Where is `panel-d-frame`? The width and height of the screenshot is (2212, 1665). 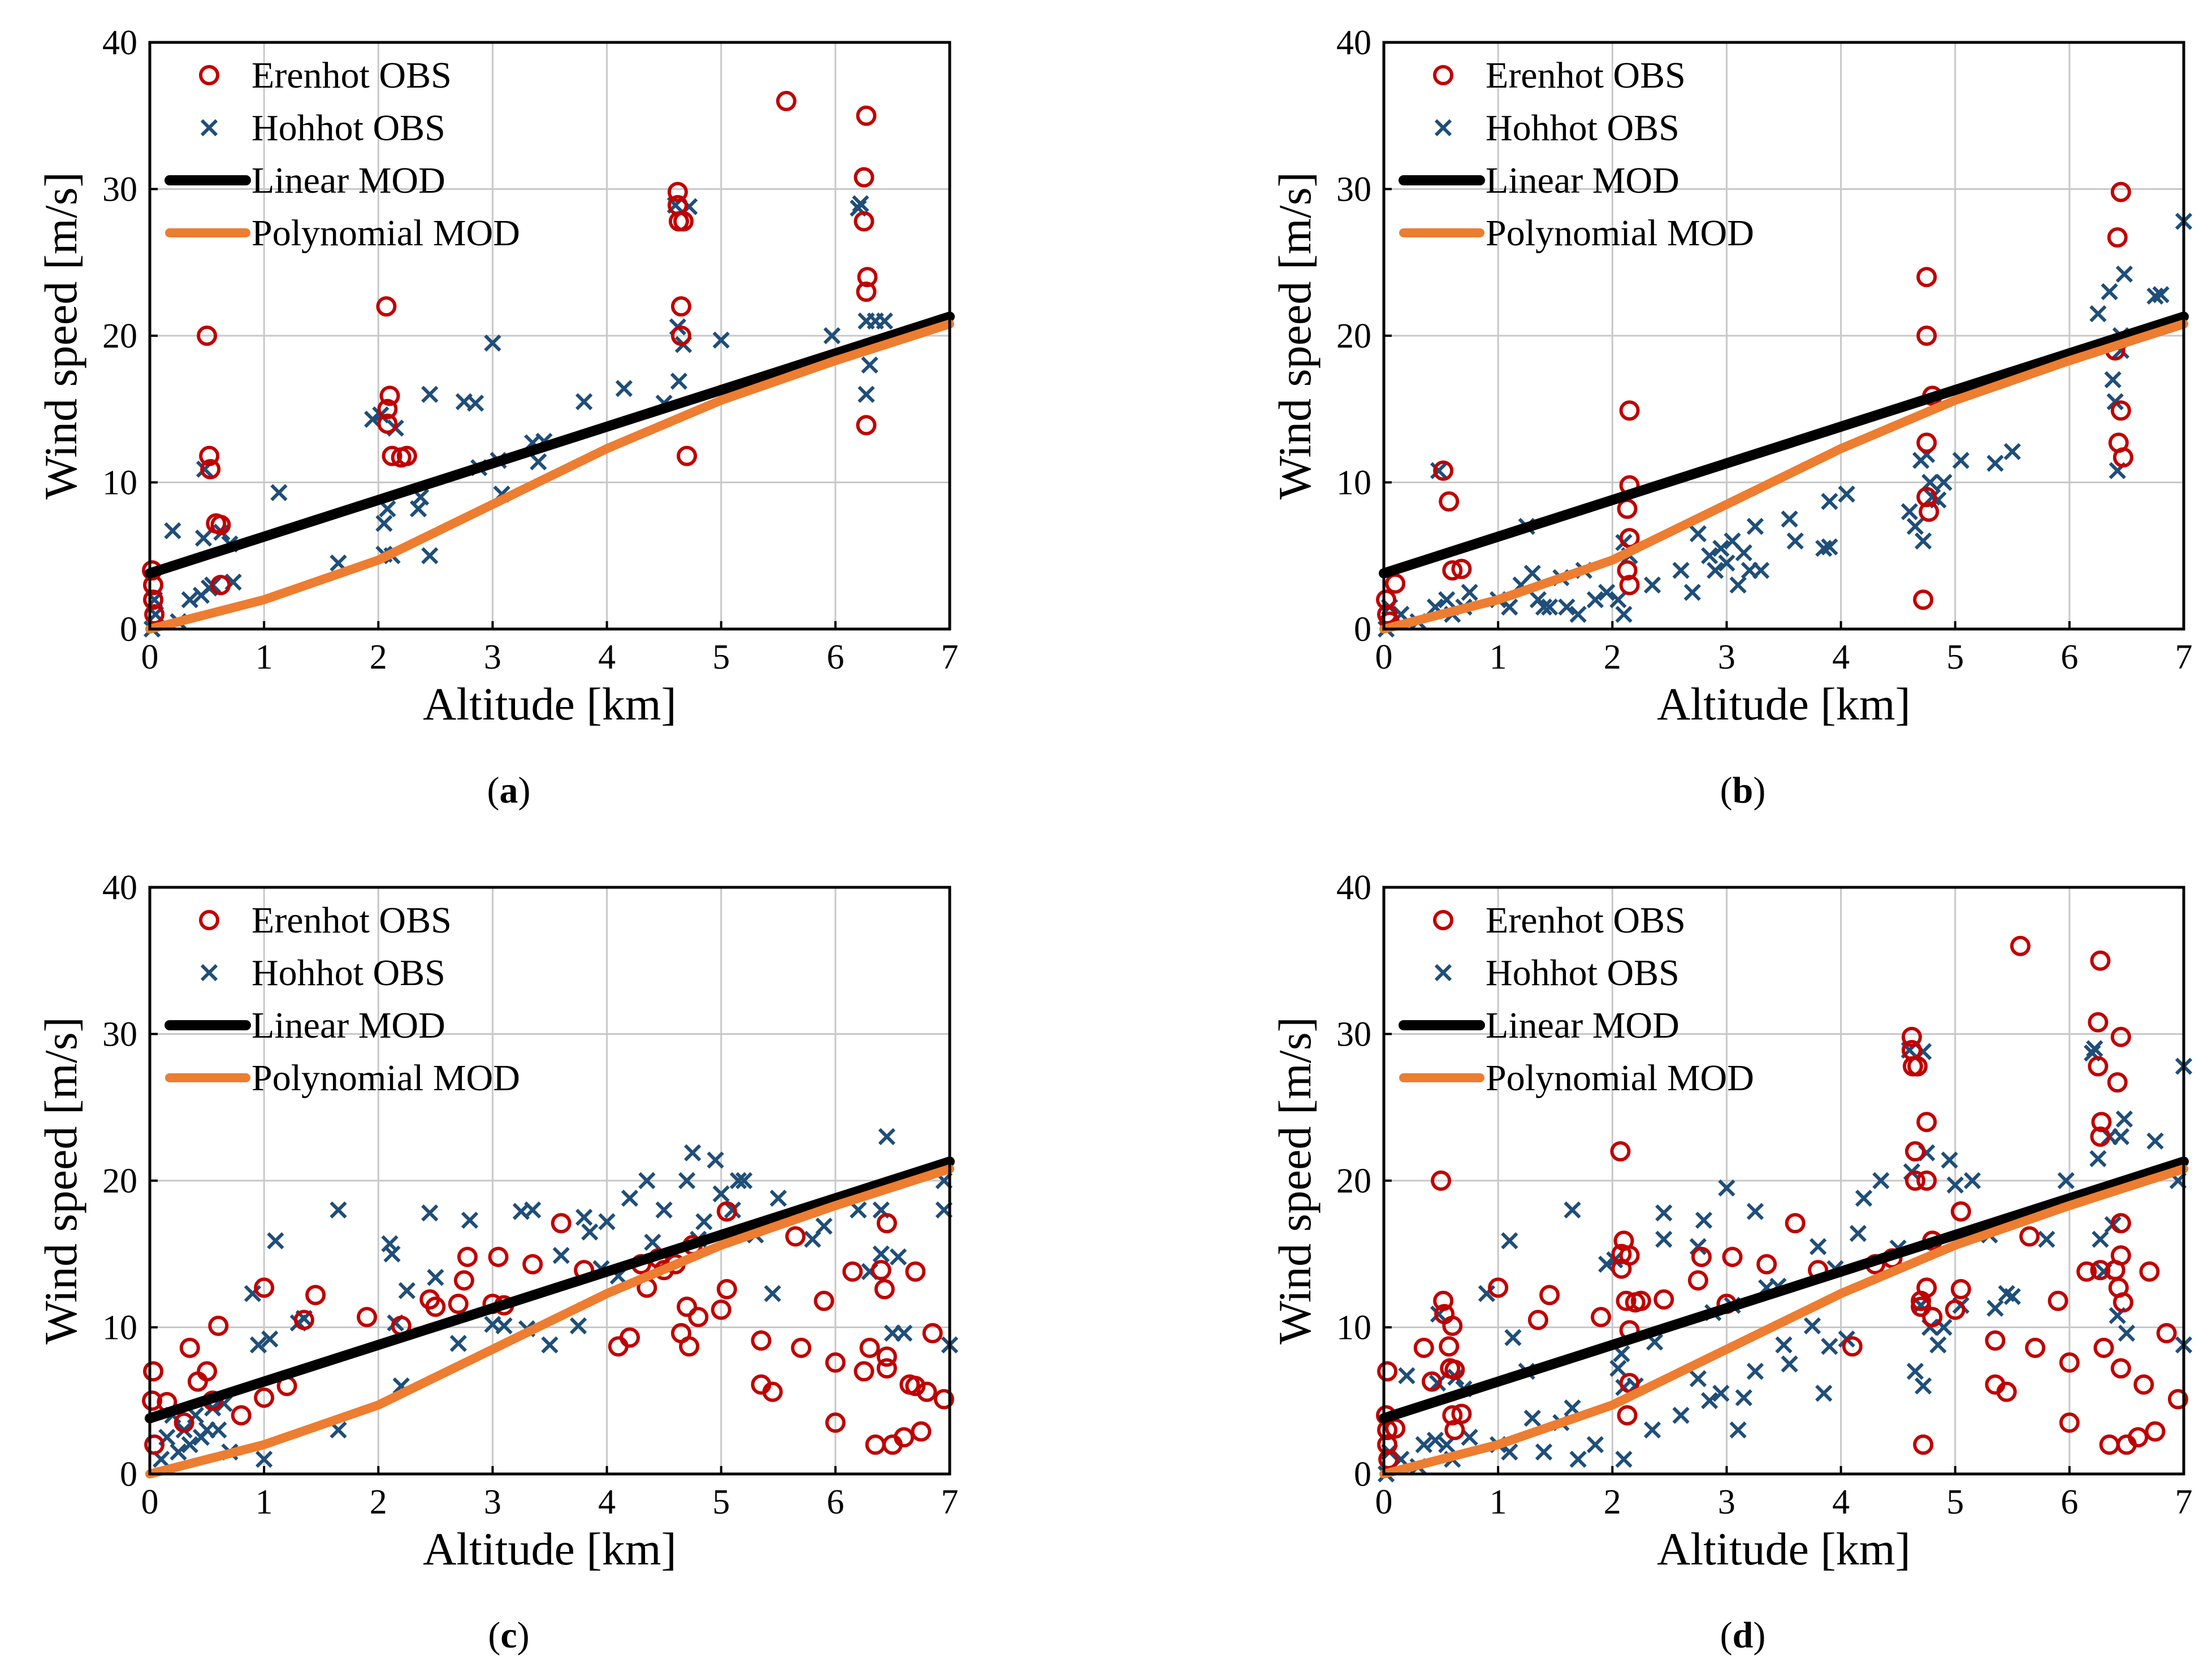 panel-d-frame is located at coordinates (1784, 1181).